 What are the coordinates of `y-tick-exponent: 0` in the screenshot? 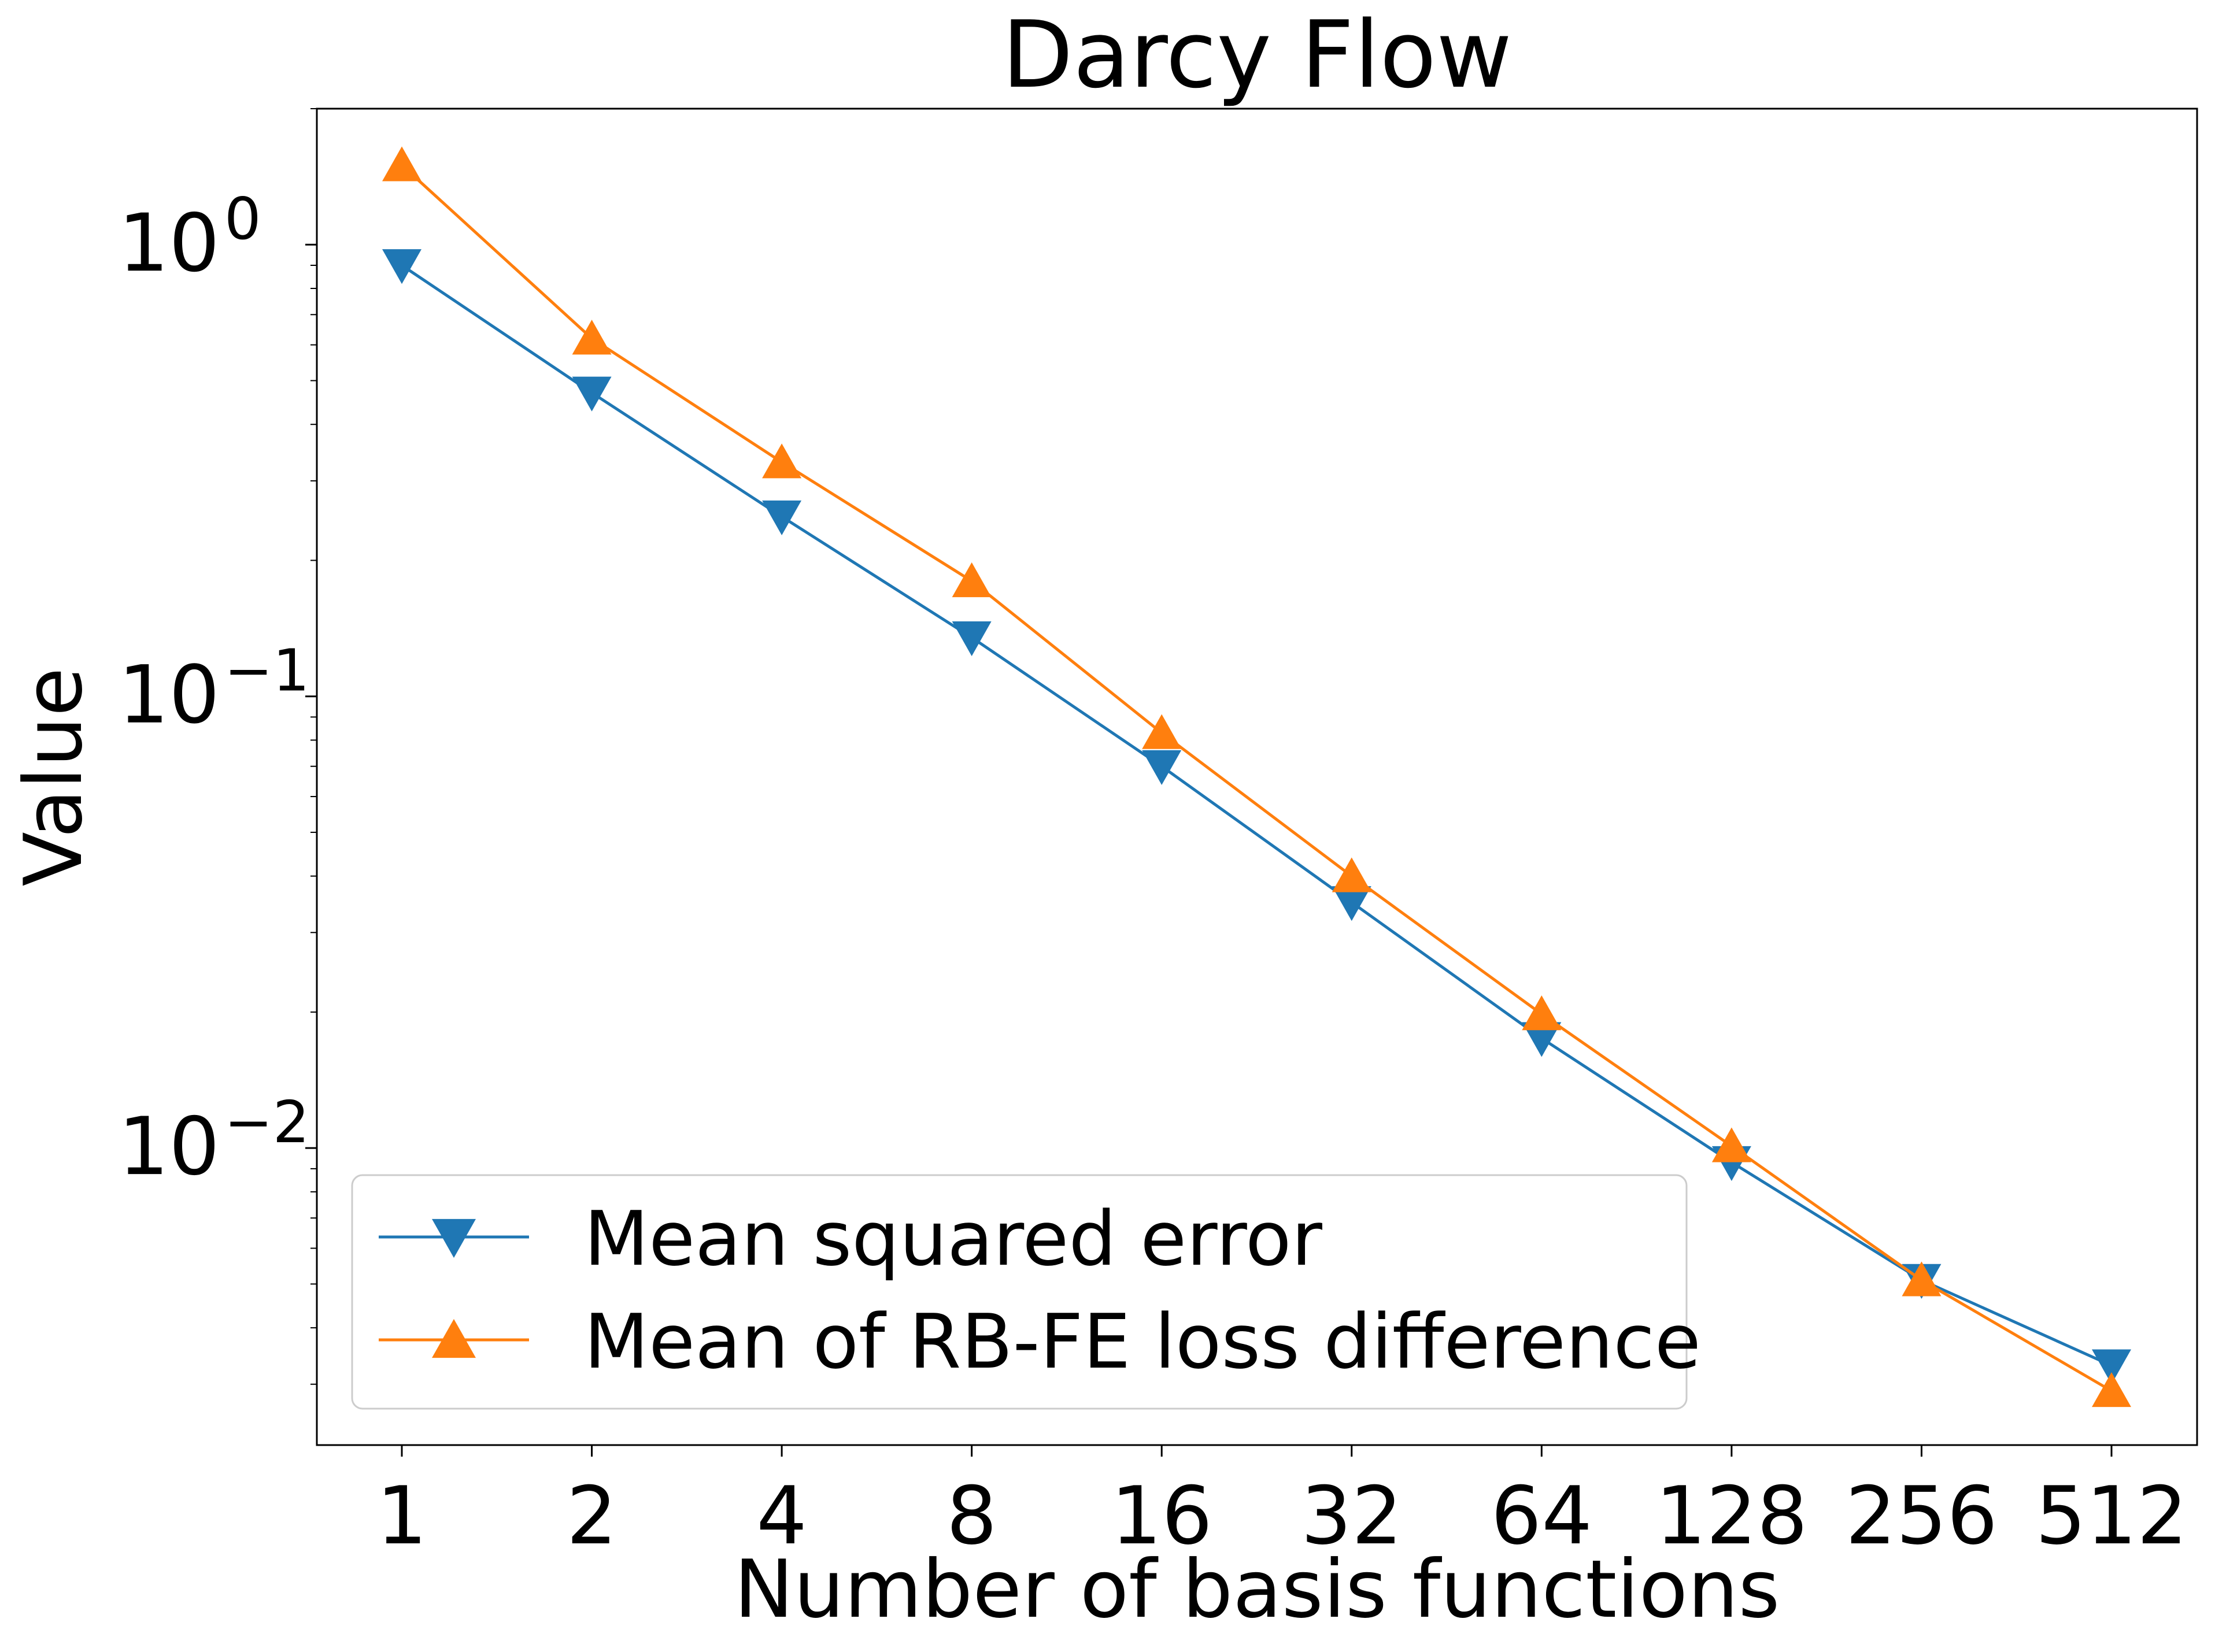 It's located at (242, 219).